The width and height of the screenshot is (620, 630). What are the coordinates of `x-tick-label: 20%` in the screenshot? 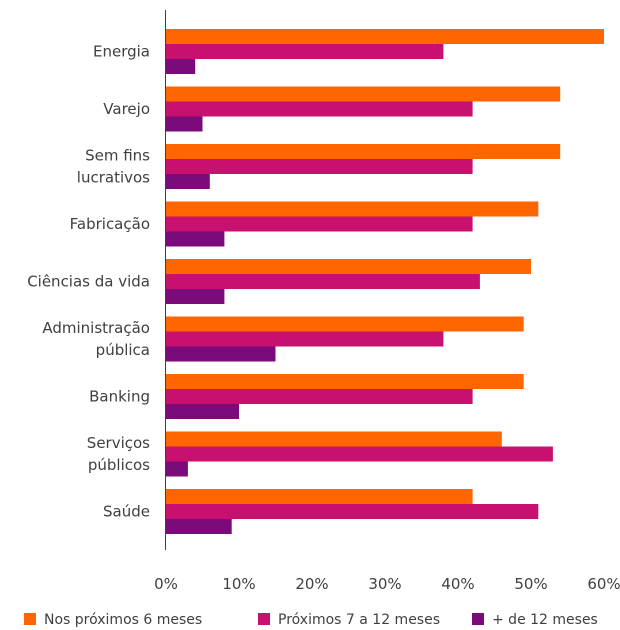 It's located at (311, 584).